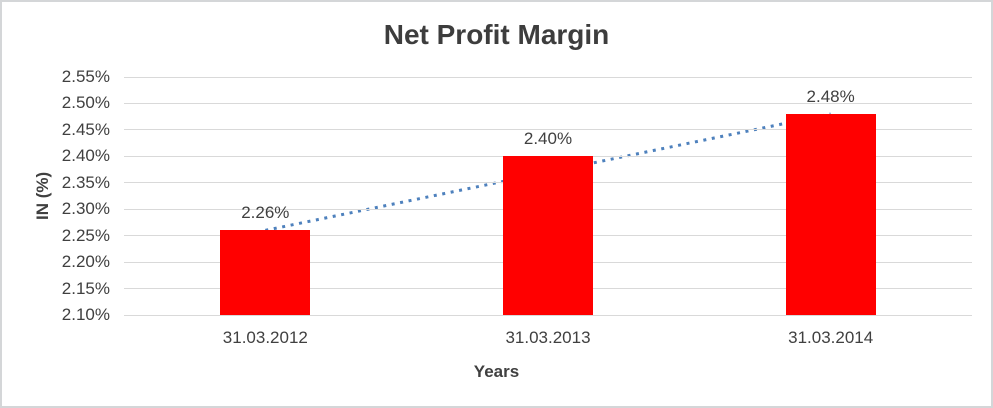 This screenshot has width=993, height=408. Describe the element at coordinates (85, 103) in the screenshot. I see `y-tick-label: 2.50%` at that location.